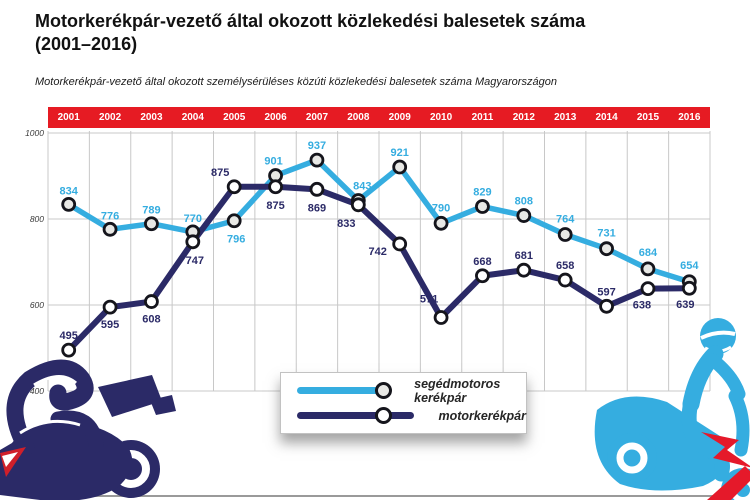 The image size is (750, 500). I want to click on year-label: 2016, so click(689, 117).